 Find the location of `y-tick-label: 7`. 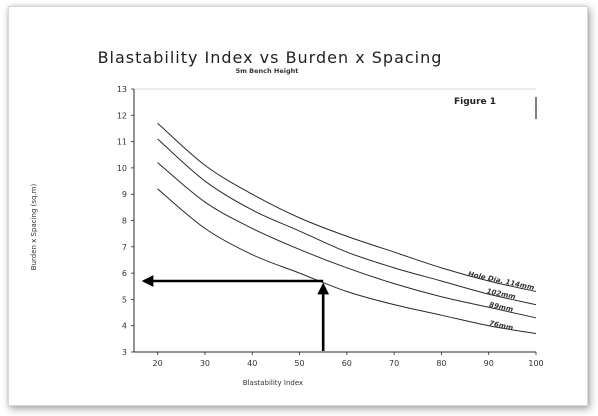

y-tick-label: 7 is located at coordinates (124, 247).